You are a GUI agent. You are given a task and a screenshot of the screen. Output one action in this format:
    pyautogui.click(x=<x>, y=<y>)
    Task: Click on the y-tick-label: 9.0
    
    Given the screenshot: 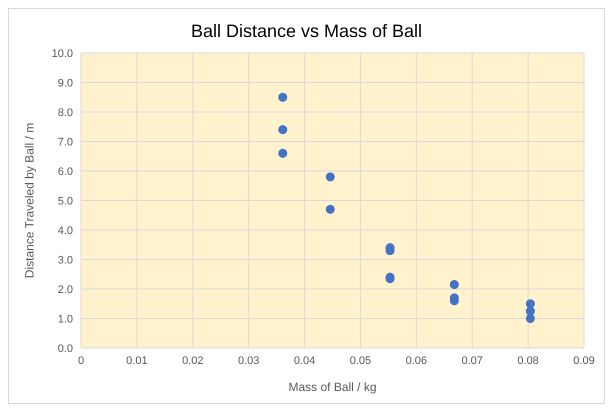 What is the action you would take?
    pyautogui.click(x=65, y=83)
    